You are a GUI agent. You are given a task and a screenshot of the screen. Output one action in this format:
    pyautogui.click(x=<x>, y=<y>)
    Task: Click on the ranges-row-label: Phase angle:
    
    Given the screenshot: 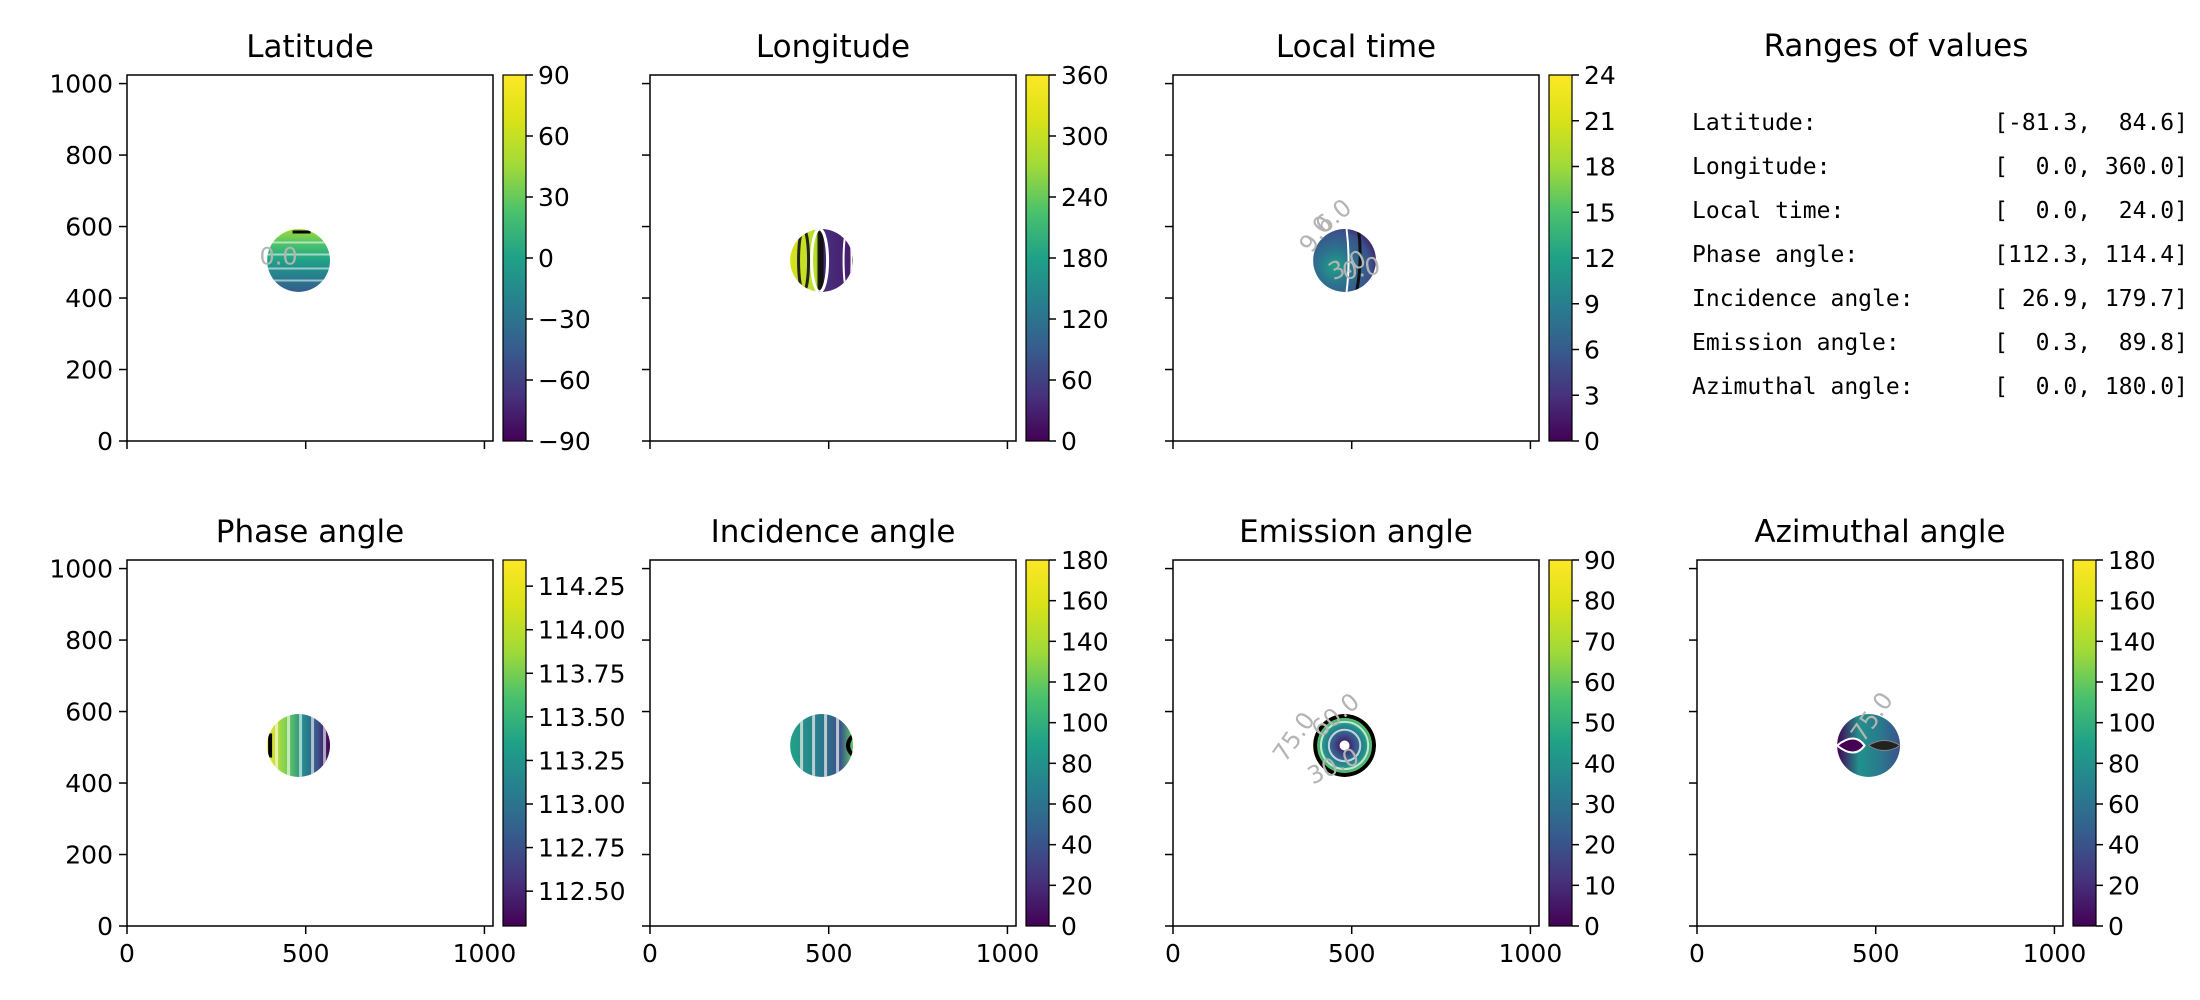 What is the action you would take?
    pyautogui.click(x=1775, y=255)
    